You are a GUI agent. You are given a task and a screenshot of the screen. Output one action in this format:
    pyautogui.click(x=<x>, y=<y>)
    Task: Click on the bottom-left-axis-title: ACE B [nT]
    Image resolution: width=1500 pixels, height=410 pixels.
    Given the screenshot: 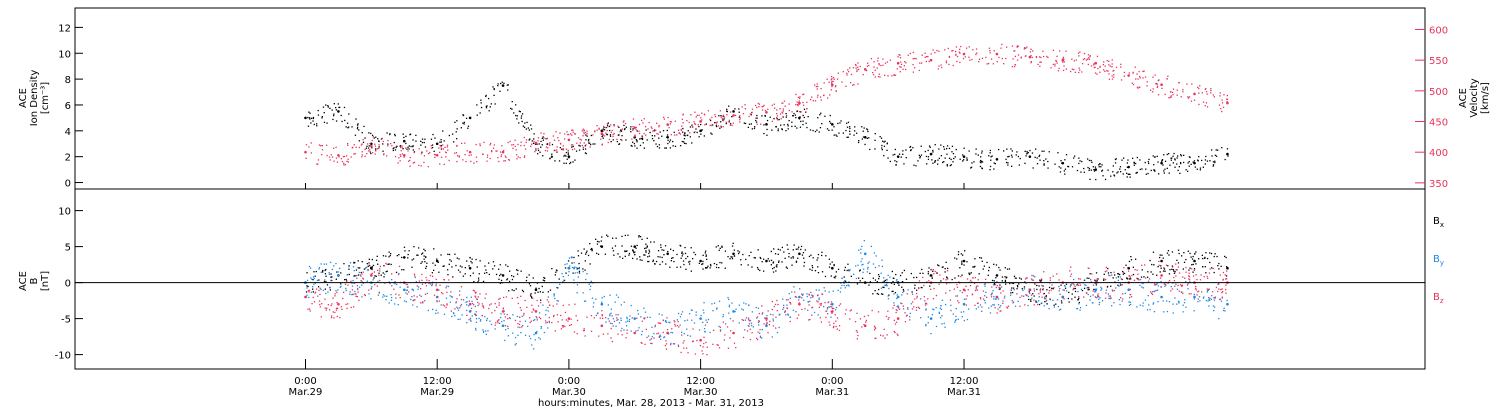 What is the action you would take?
    pyautogui.click(x=34, y=281)
    